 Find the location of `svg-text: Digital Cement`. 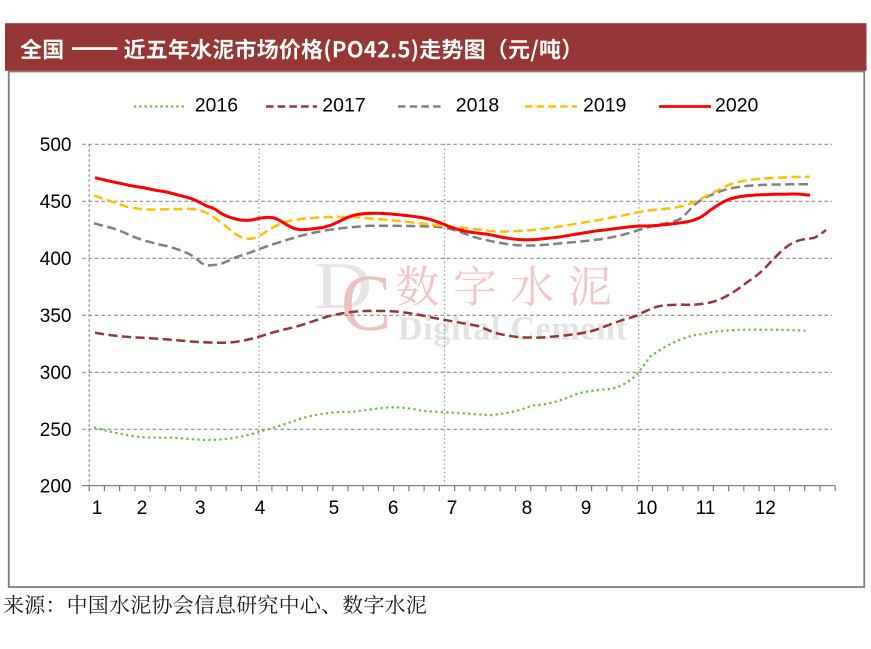

svg-text: Digital Cement is located at coordinates (513, 328).